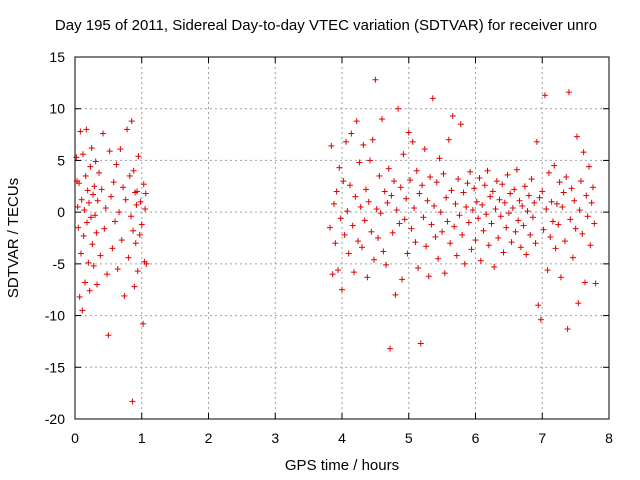  What do you see at coordinates (55, 419) in the screenshot?
I see `y-tick-label: -20` at bounding box center [55, 419].